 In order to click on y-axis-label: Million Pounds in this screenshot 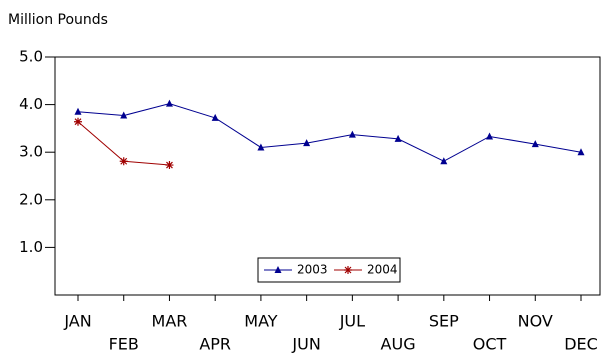, I will do `click(58, 20)`.